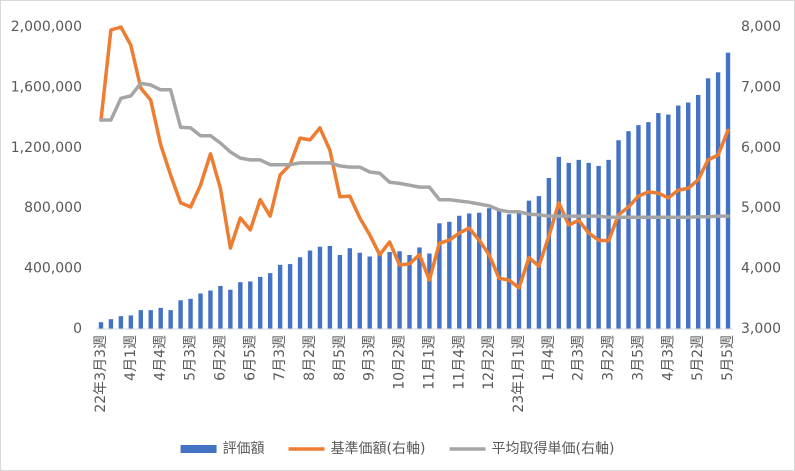 This screenshot has width=795, height=471. Describe the element at coordinates (220, 358) in the screenshot. I see `x-tick-label: 6月2週` at that location.